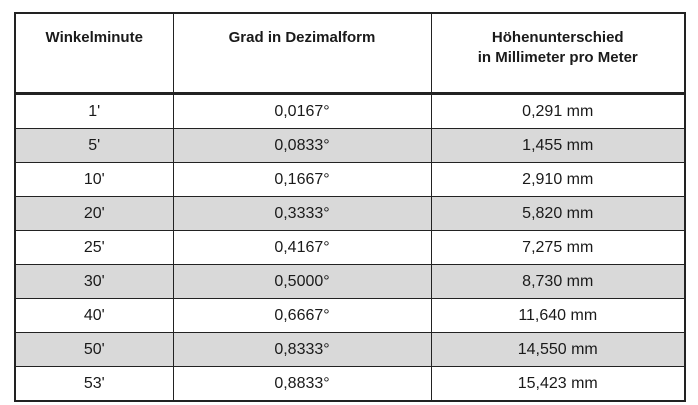 This screenshot has width=698, height=405. I want to click on table-cell: 14,550 mm, so click(558, 349).